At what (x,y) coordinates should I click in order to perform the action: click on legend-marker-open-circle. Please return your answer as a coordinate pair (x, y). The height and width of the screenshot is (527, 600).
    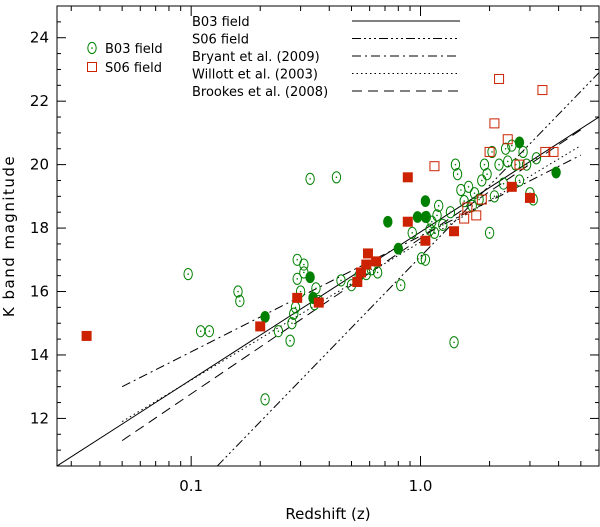
    Looking at the image, I should click on (92, 48).